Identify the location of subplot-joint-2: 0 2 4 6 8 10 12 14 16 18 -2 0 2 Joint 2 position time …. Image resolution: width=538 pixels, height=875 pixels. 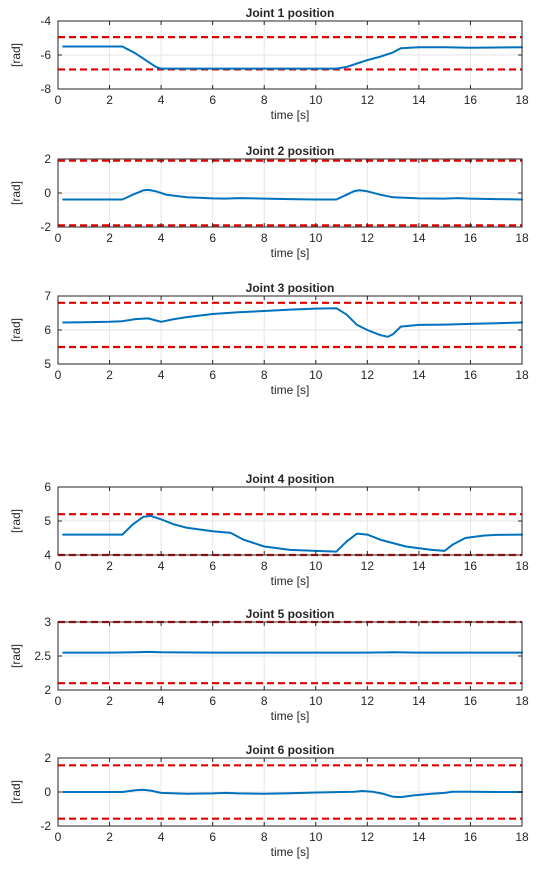
(269, 202).